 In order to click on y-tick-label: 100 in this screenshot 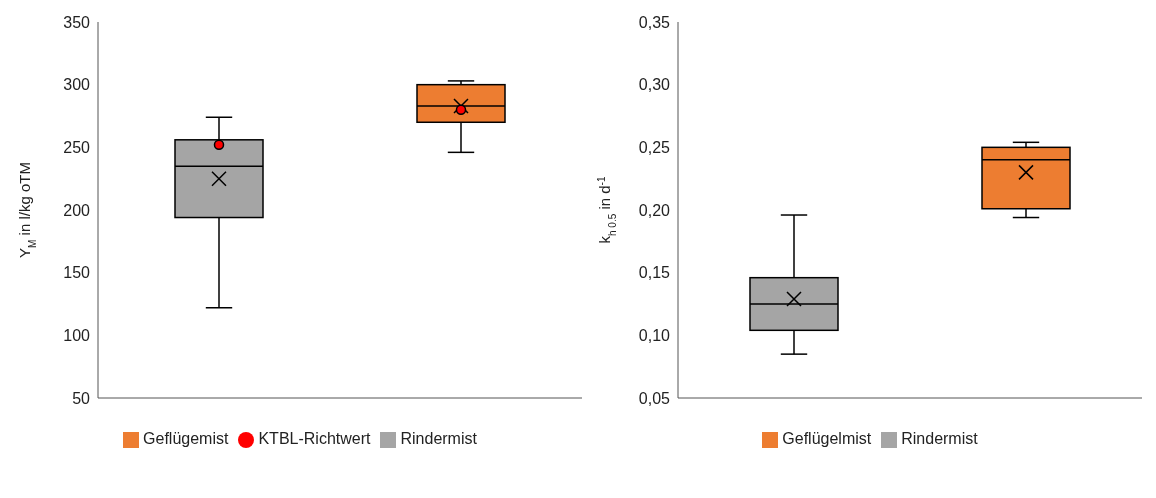, I will do `click(77, 336)`.